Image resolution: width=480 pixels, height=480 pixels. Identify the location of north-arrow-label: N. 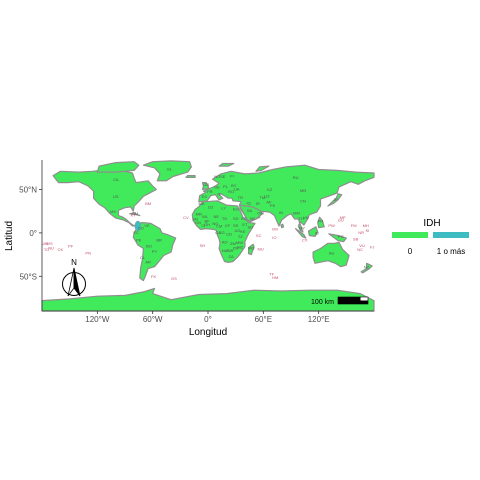
(74, 262).